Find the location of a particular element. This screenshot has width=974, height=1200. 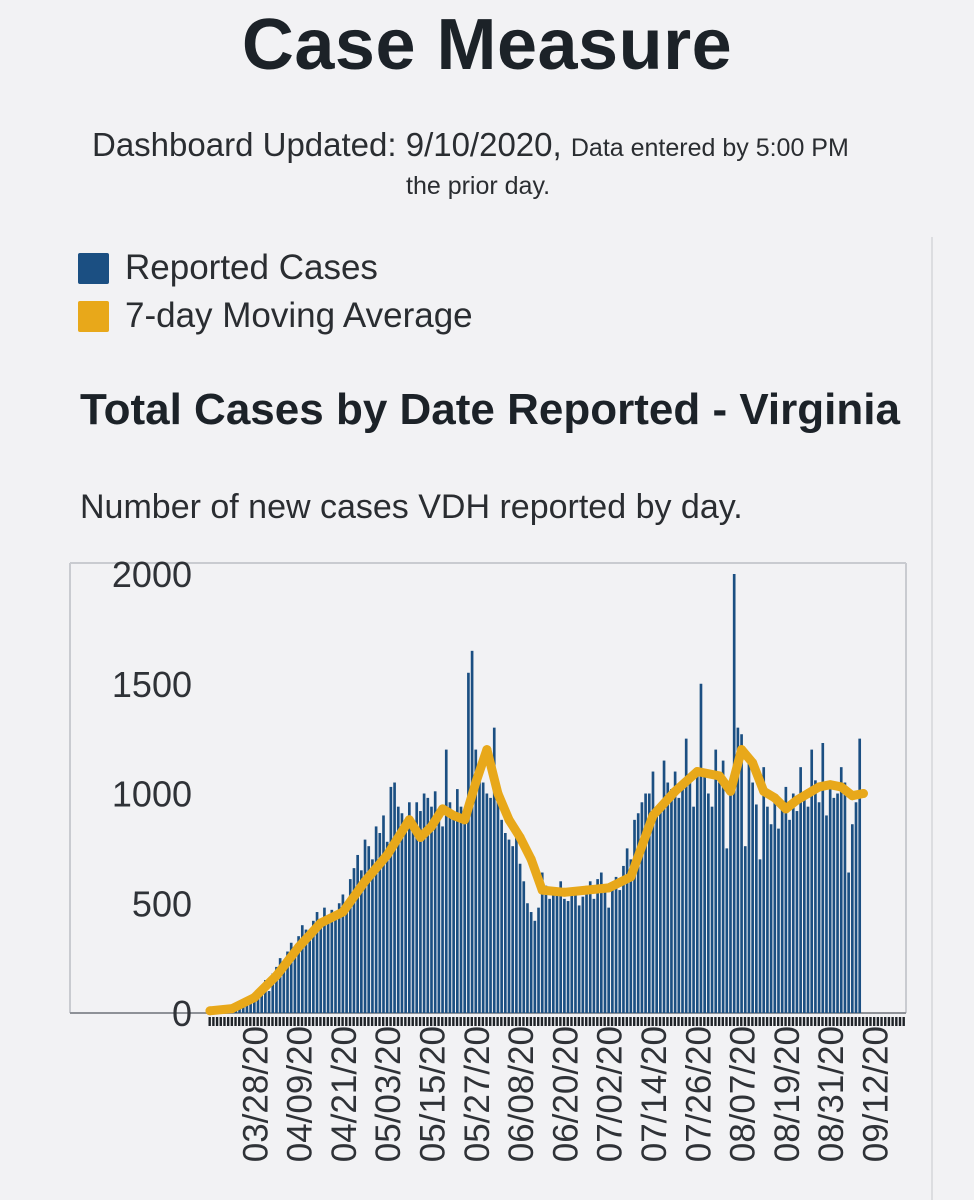

legend-swatch-reported-cases is located at coordinates (93, 268).